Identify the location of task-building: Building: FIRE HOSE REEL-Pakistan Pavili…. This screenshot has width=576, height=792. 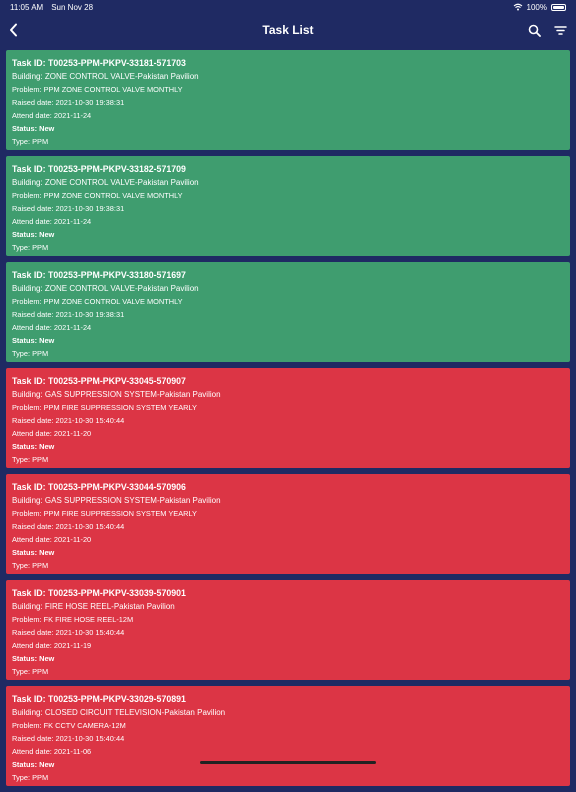
(288, 606).